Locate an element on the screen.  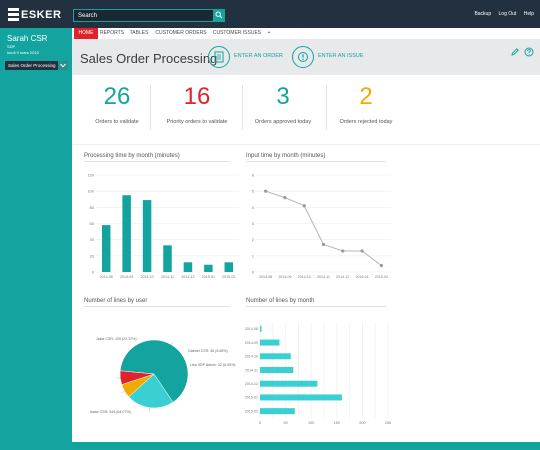
chart-title: Processing time by month (minutes) is located at coordinates (132, 156).